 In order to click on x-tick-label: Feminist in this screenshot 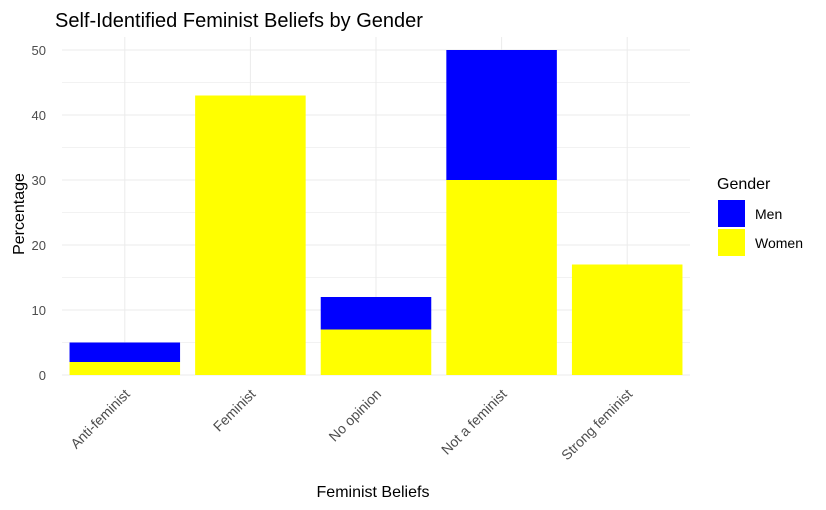, I will do `click(234, 410)`.